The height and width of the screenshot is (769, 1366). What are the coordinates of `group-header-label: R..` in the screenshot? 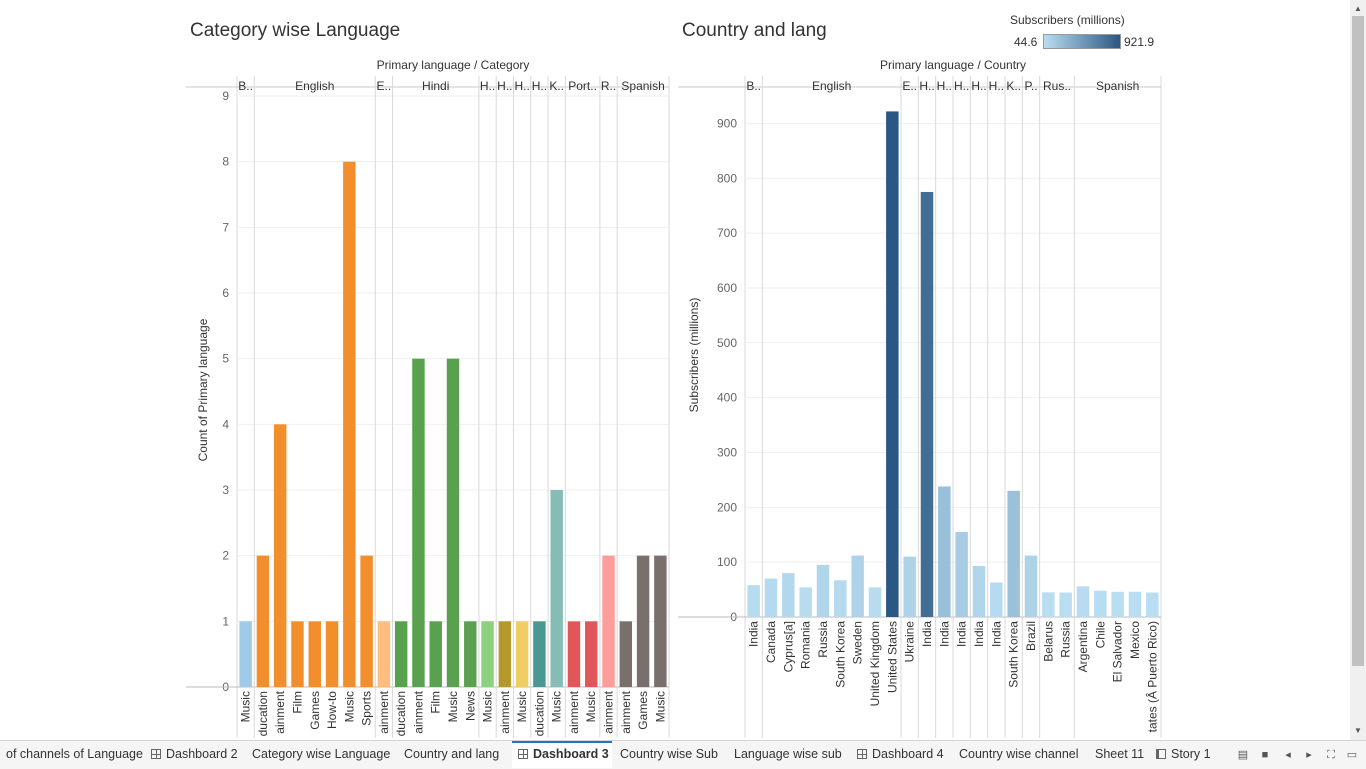 It's located at (608, 86).